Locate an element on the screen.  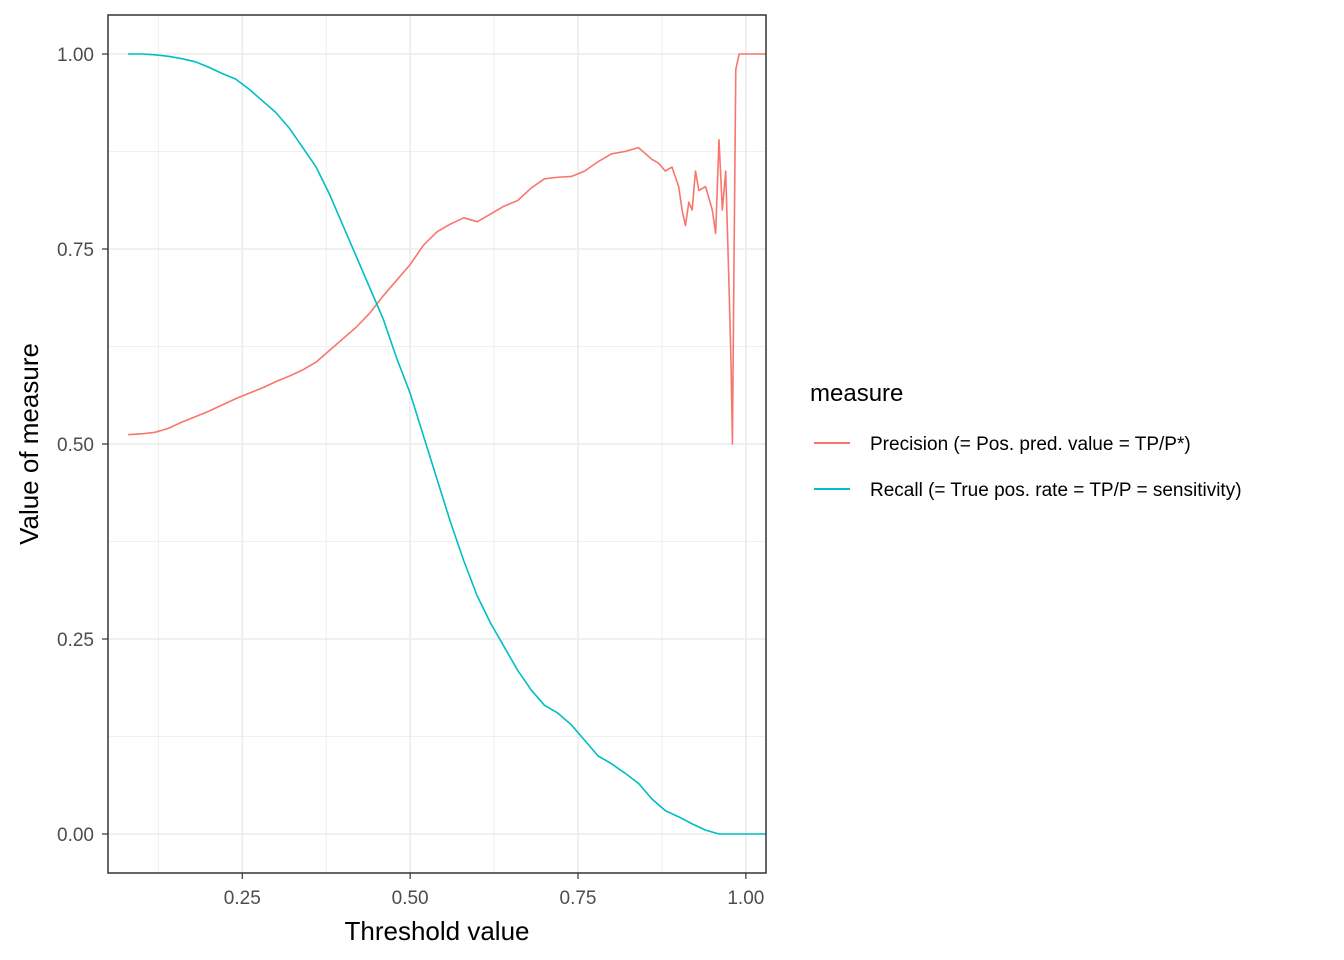
x-axis-title: Threshold value is located at coordinates (437, 931).